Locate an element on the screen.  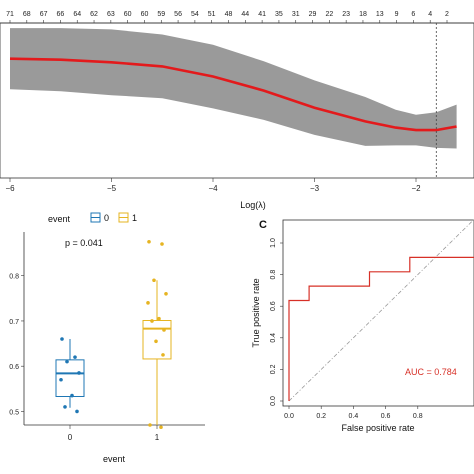
top-count-label: 6 is located at coordinates (413, 14).